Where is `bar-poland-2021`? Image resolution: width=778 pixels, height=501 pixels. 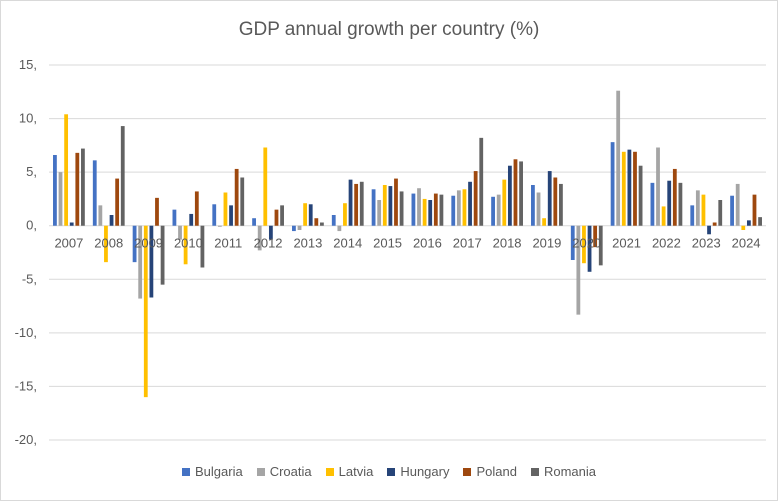
bar-poland-2021 is located at coordinates (635, 188).